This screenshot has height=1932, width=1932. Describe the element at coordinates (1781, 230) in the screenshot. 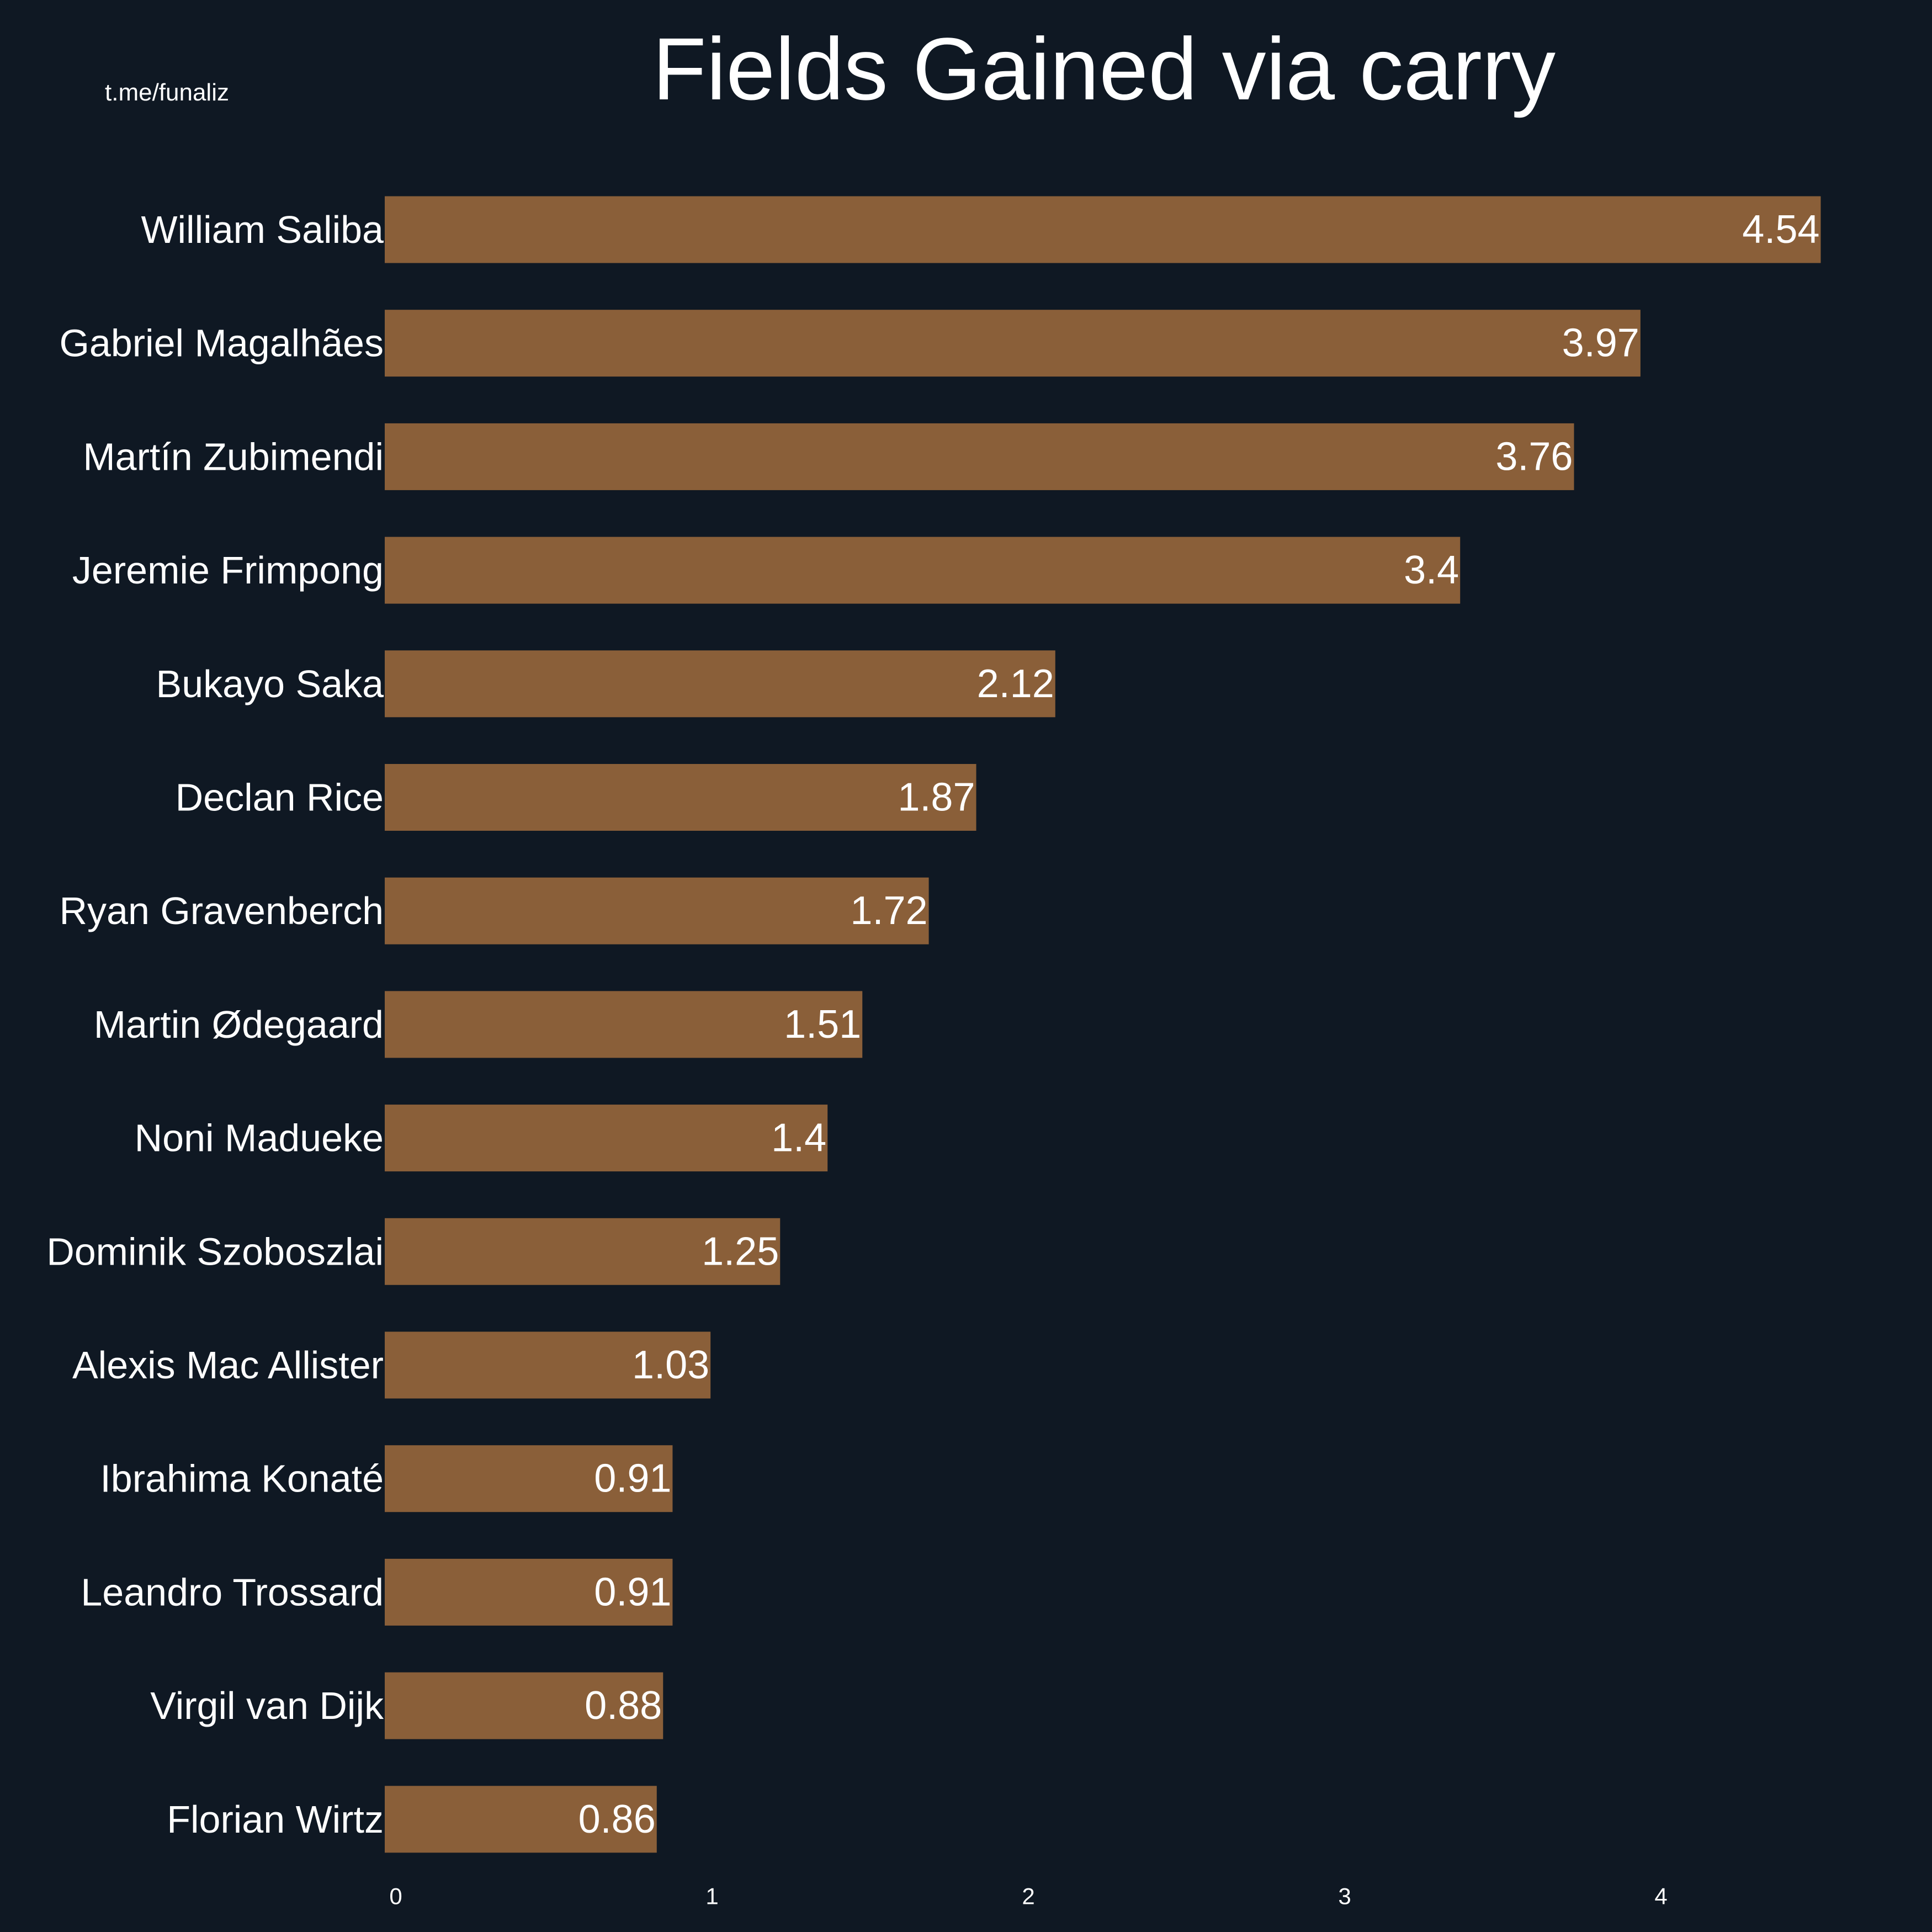

I see `value-label: 4.54` at that location.